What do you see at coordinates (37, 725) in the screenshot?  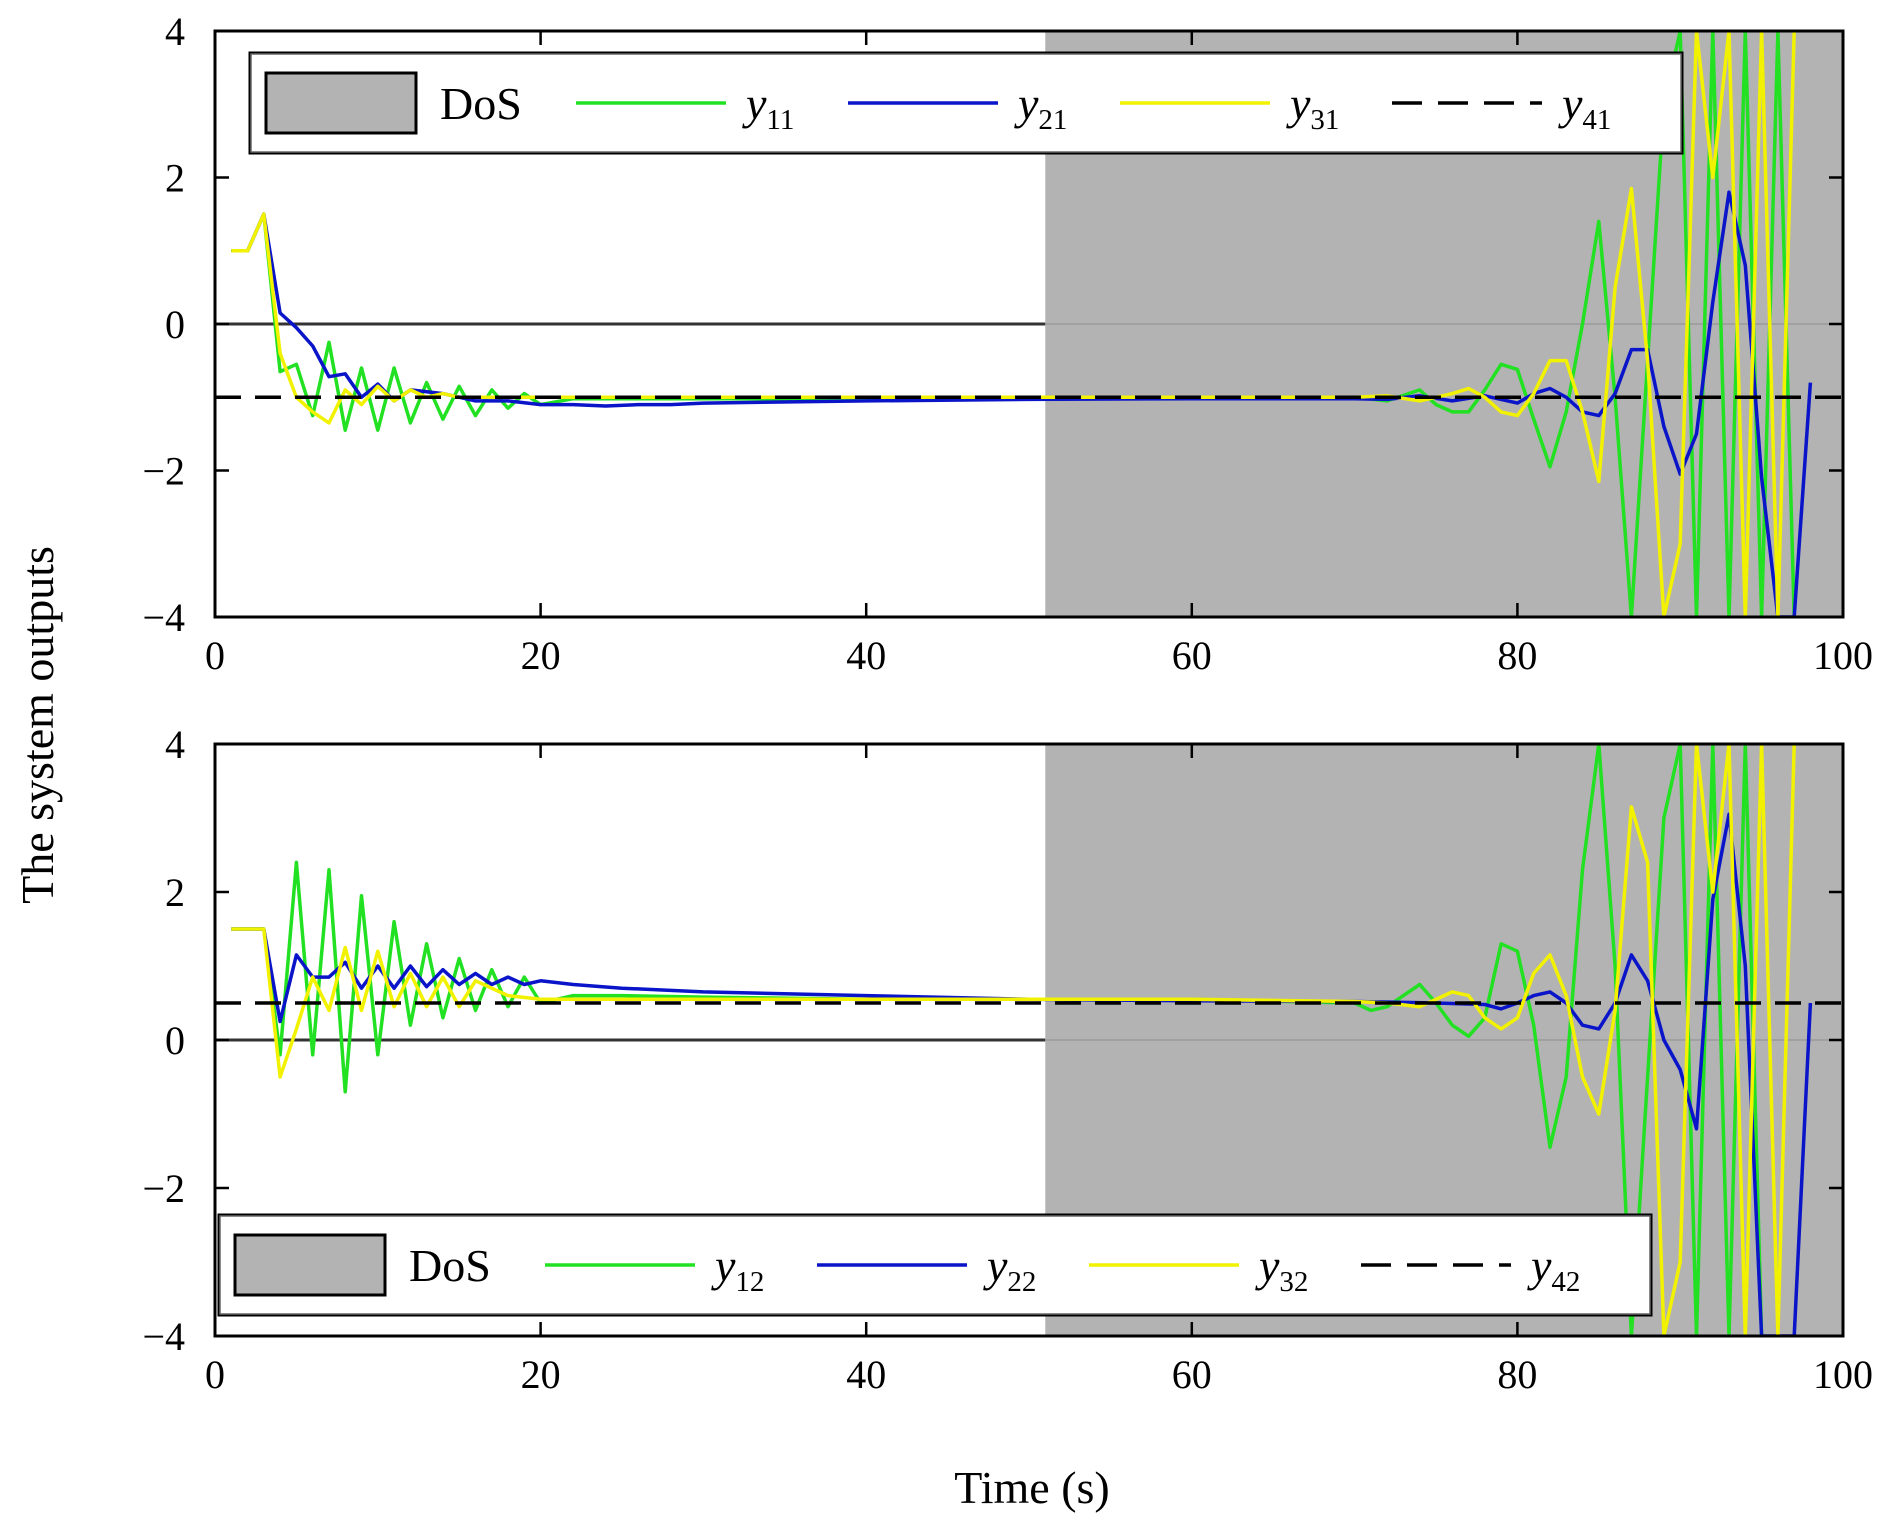 I see `y-axis-label: The system outputs` at bounding box center [37, 725].